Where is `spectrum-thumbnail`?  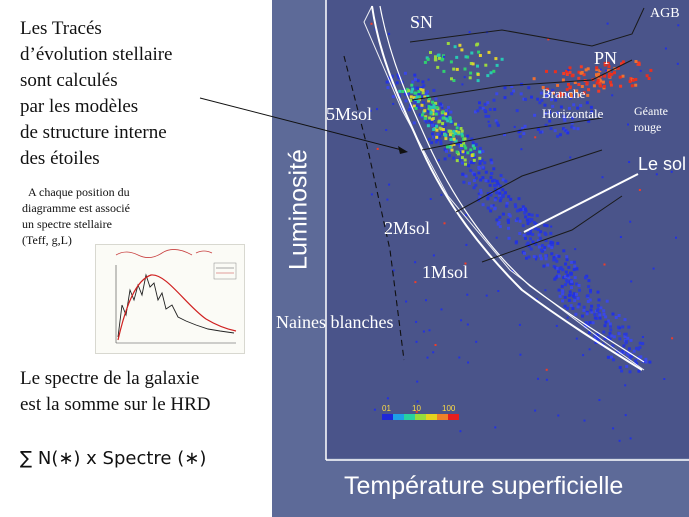 spectrum-thumbnail is located at coordinates (170, 299).